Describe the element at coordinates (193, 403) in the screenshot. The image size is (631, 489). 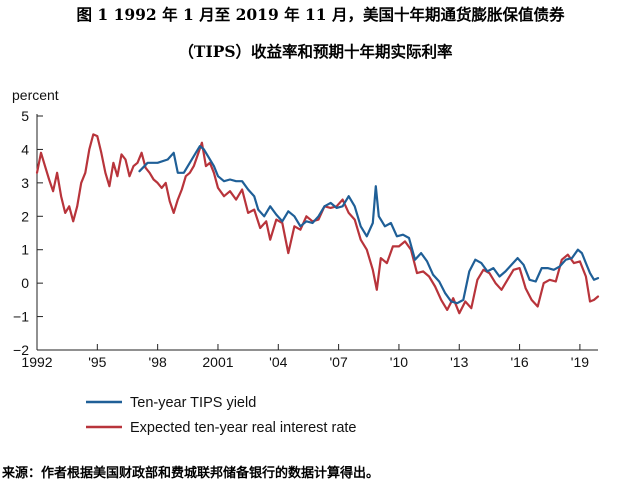
I see `legend-label-tips: Ten-year TIPS yield` at that location.